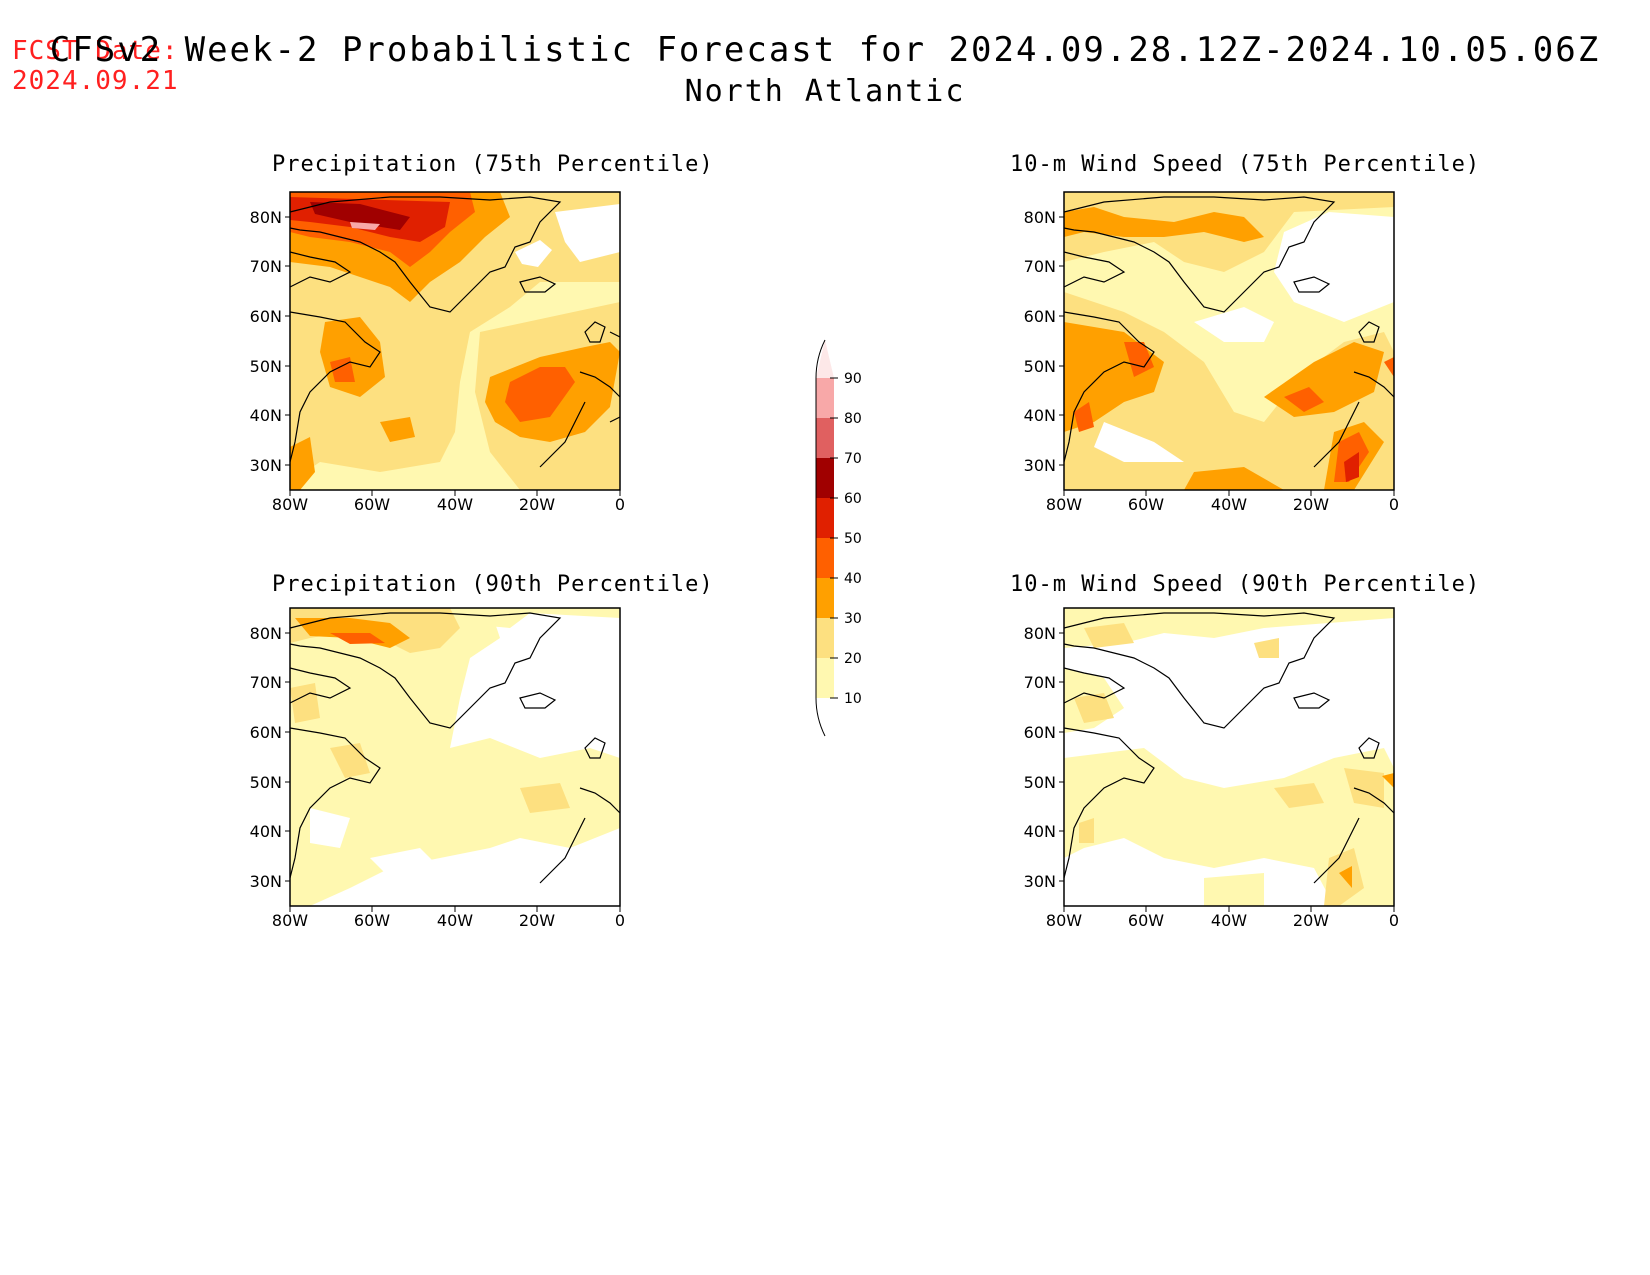 This screenshot has width=1650, height=1275. I want to click on colorbar-top-cap, so click(825, 359).